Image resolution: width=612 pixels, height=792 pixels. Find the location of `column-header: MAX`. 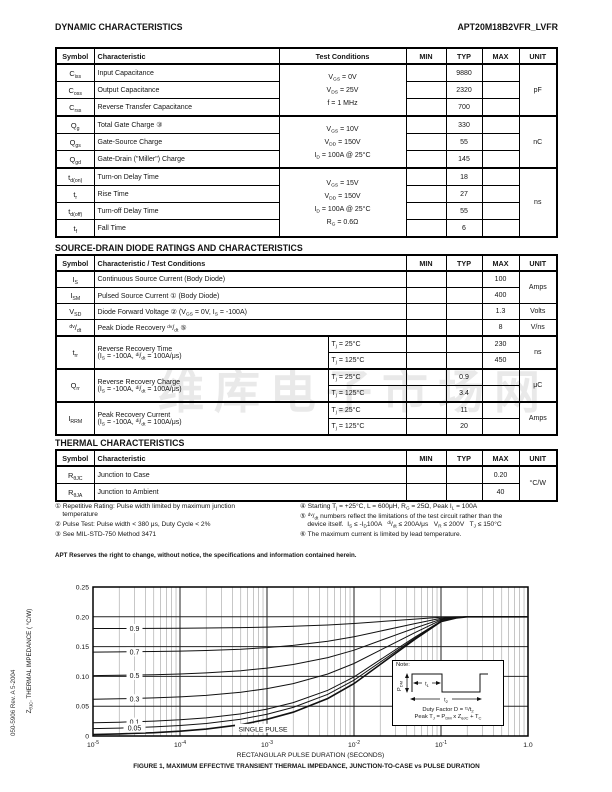

column-header: MAX is located at coordinates (500, 263).